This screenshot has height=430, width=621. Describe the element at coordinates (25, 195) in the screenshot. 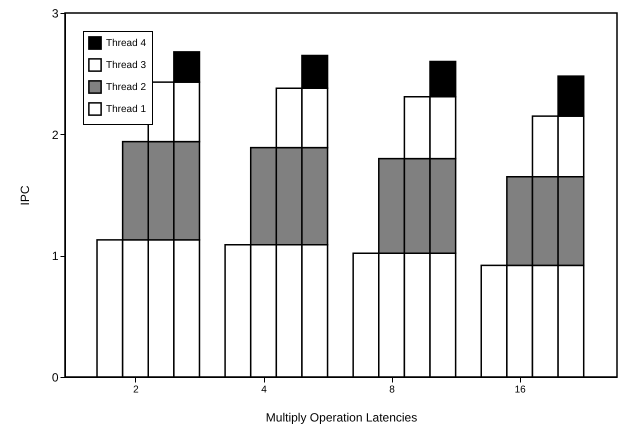

I see `y-axis-title: IPC` at that location.